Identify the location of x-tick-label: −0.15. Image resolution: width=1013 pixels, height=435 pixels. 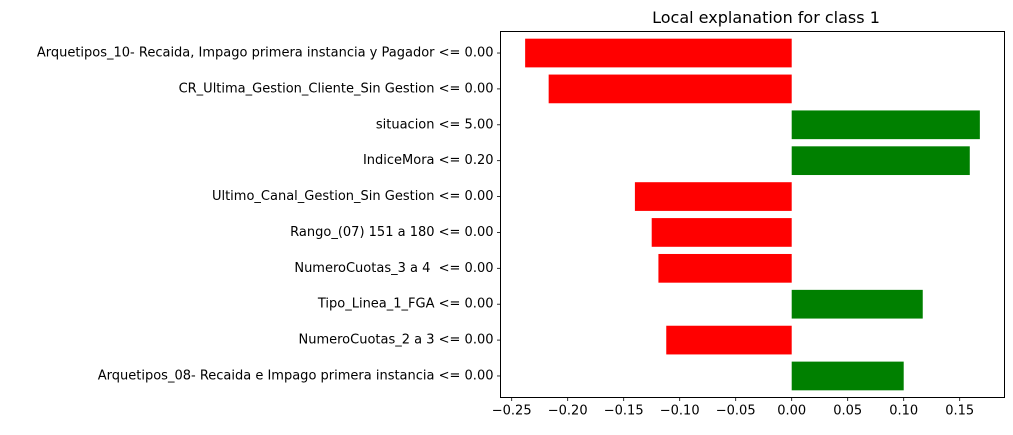
(624, 411).